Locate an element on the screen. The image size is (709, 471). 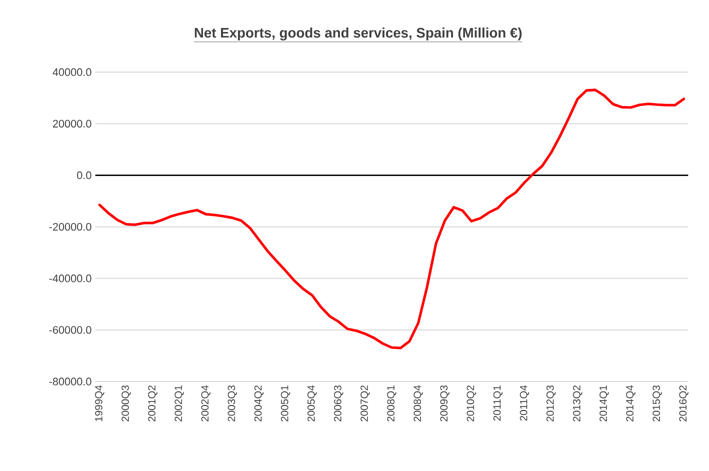
y-tick-label: 0.0 is located at coordinates (84, 175).